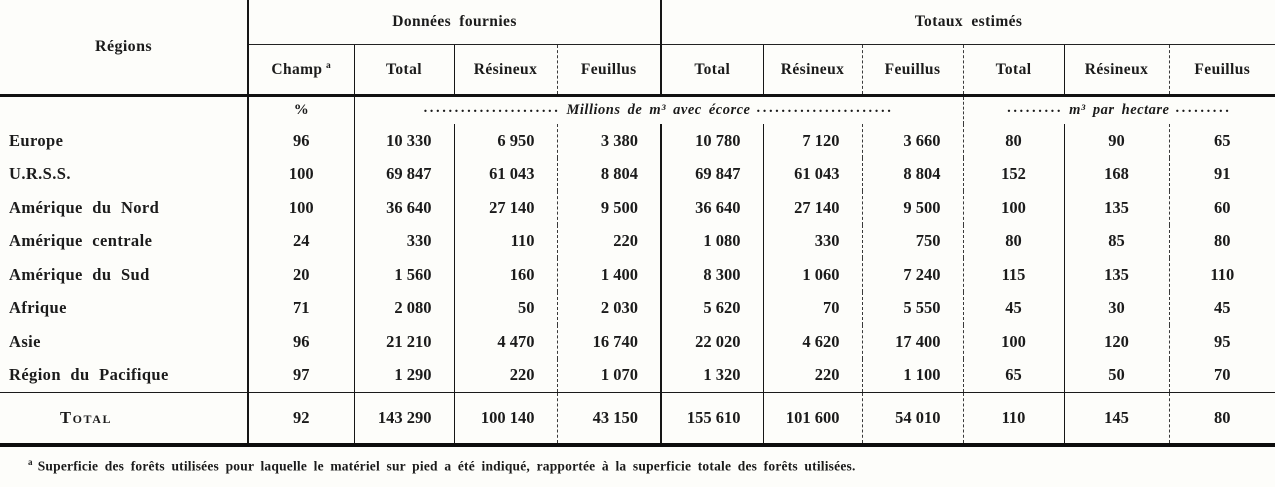 The image size is (1275, 487). Describe the element at coordinates (301, 419) in the screenshot. I see `total-value-cell: 92` at that location.